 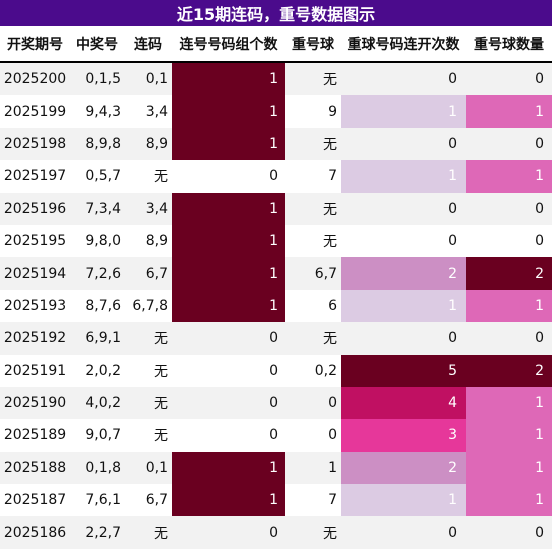 What do you see at coordinates (35, 403) in the screenshot?
I see `issue-number-cell: 2025190` at bounding box center [35, 403].